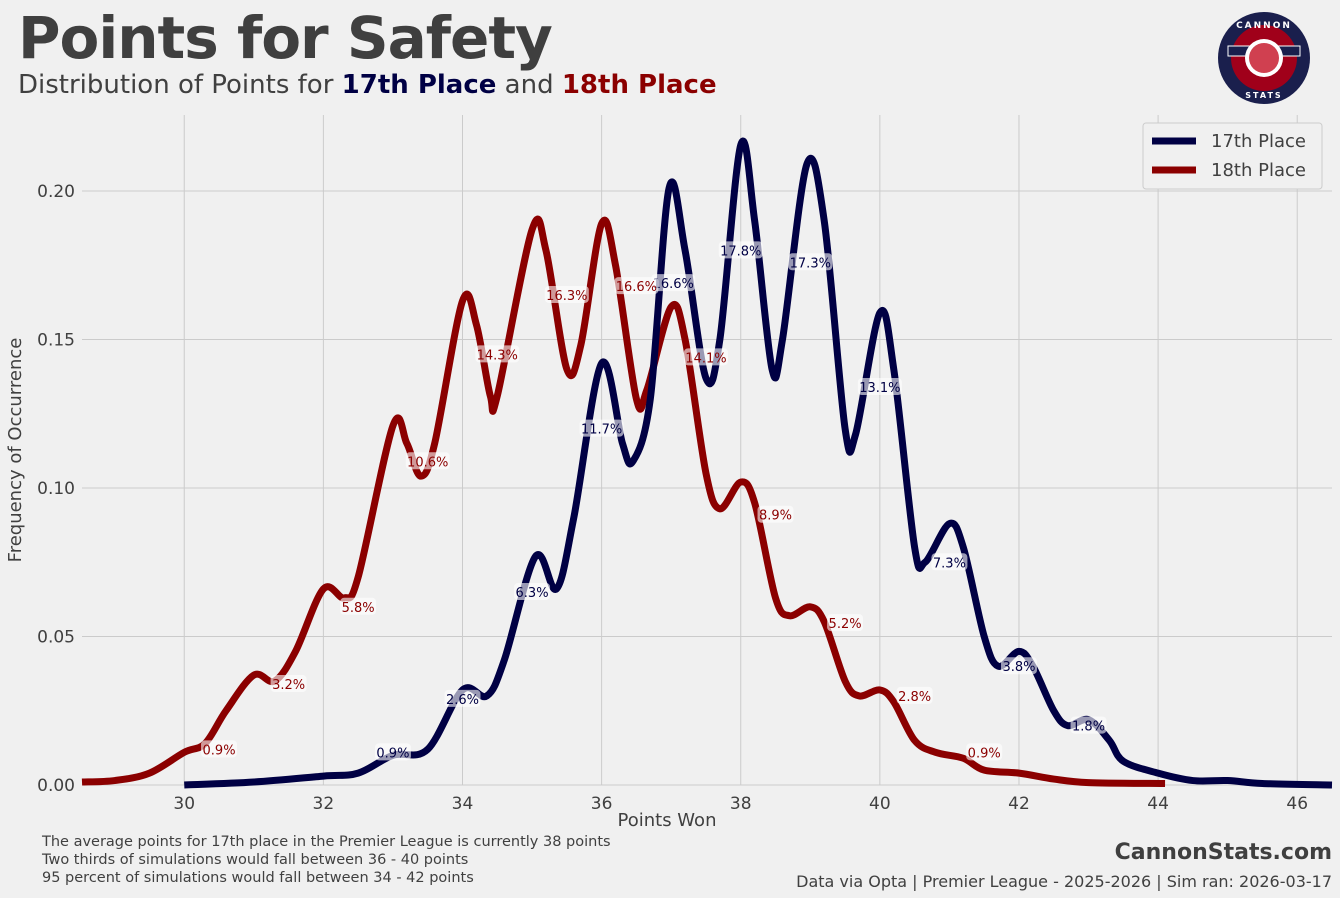 The width and height of the screenshot is (1340, 898). I want to click on subtitle-18th: 18th Place, so click(639, 85).